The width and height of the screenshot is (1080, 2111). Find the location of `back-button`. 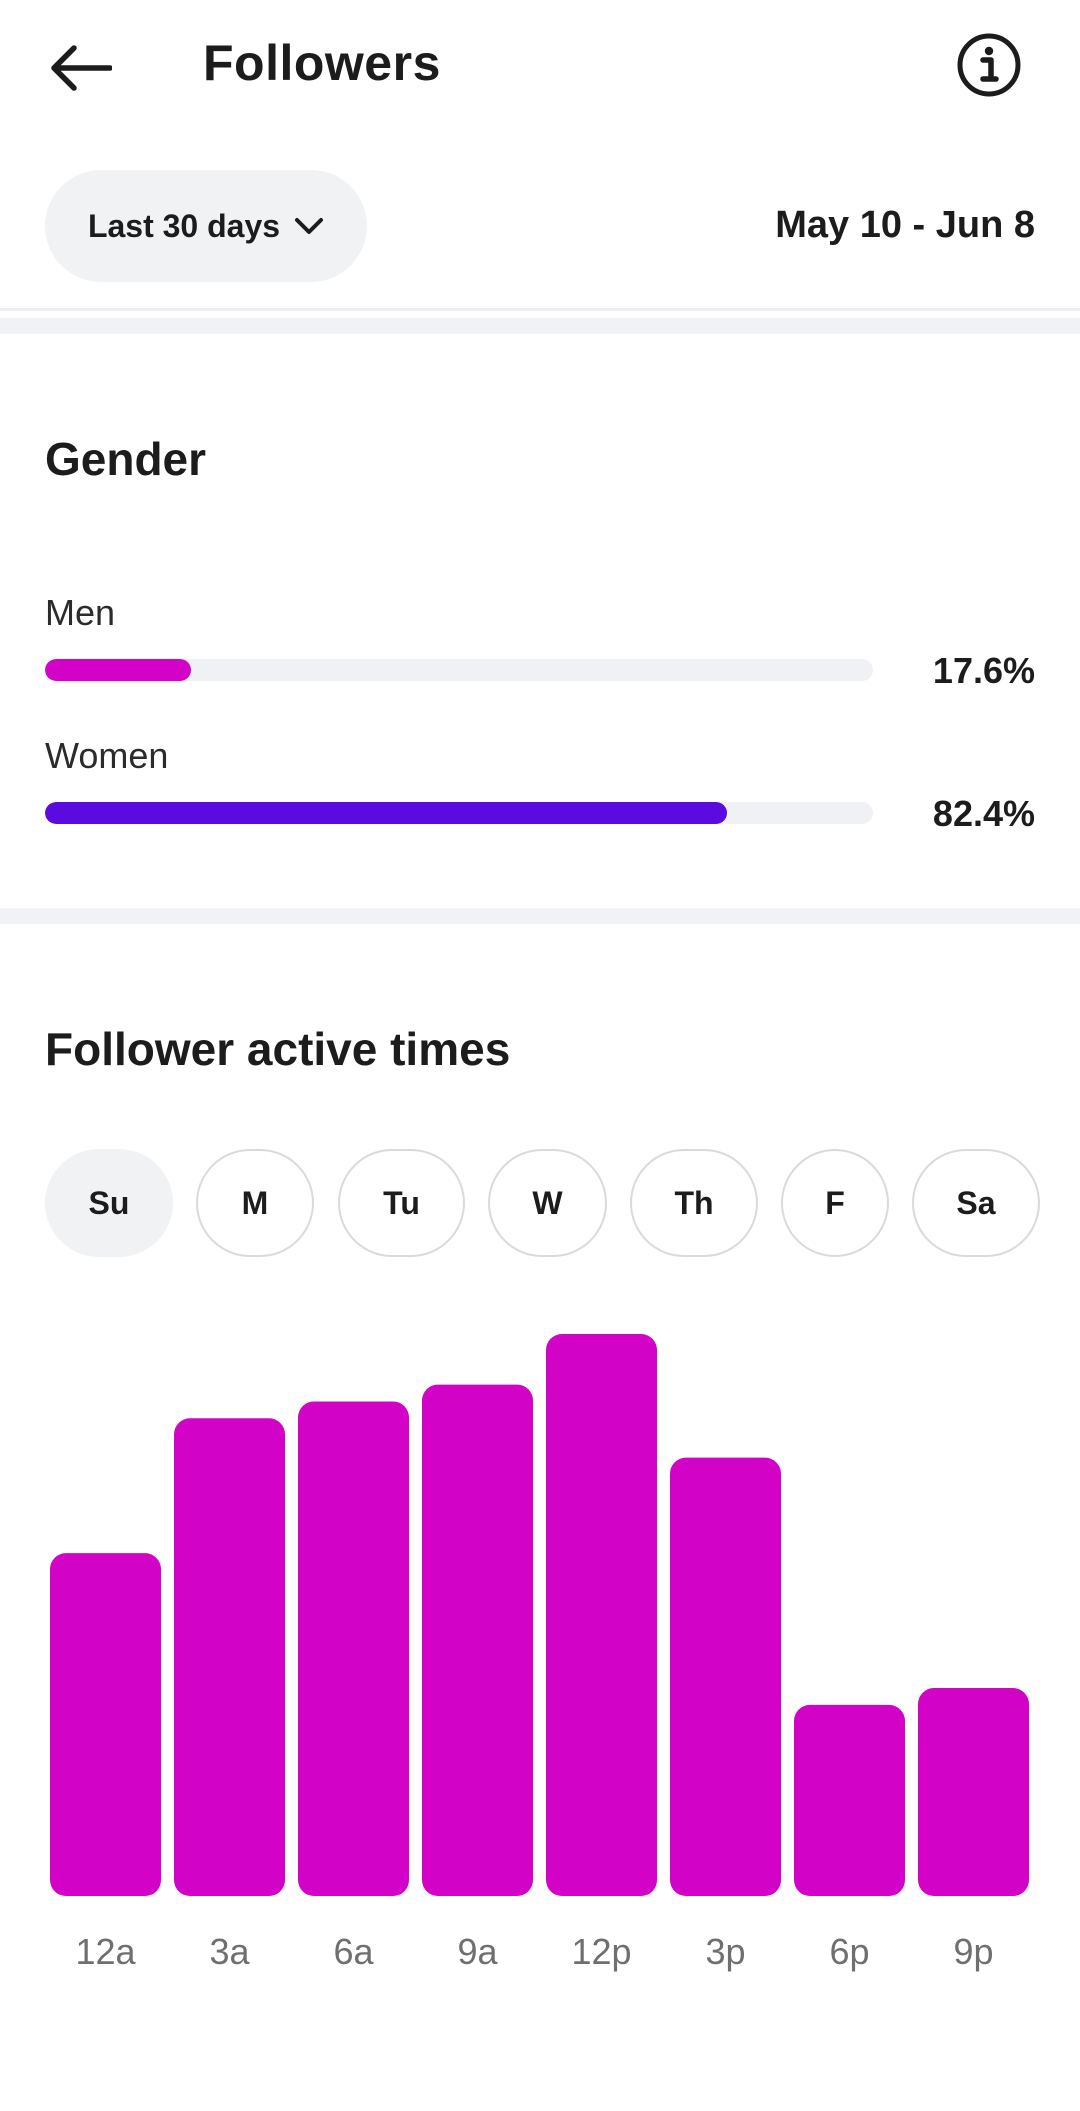

back-button is located at coordinates (80, 68).